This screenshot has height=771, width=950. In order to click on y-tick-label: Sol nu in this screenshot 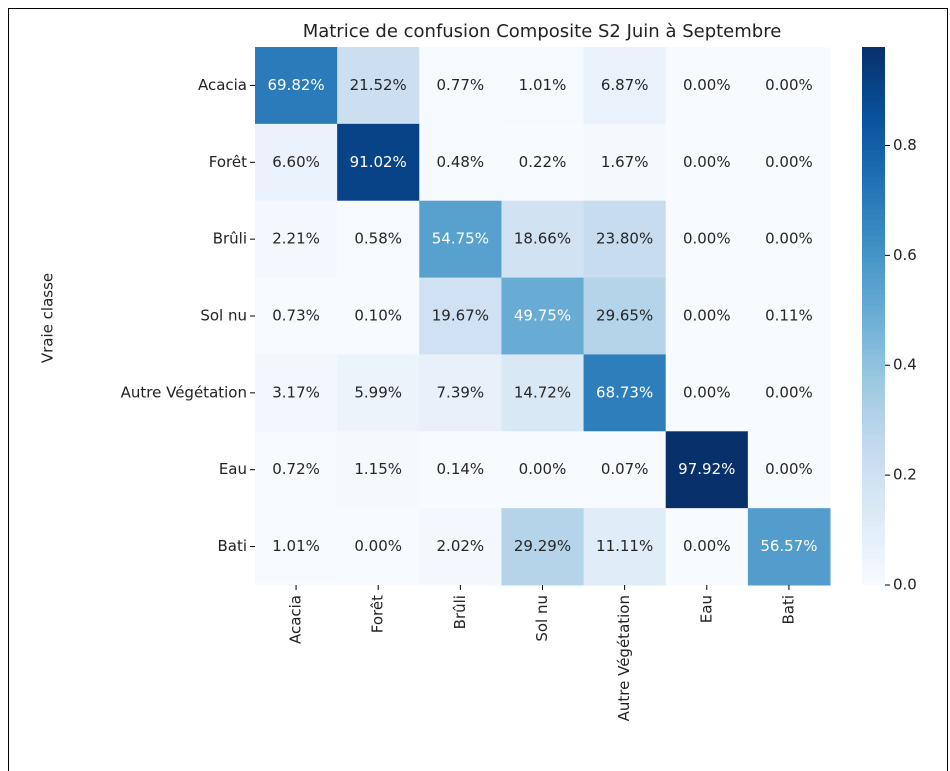, I will do `click(223, 316)`.